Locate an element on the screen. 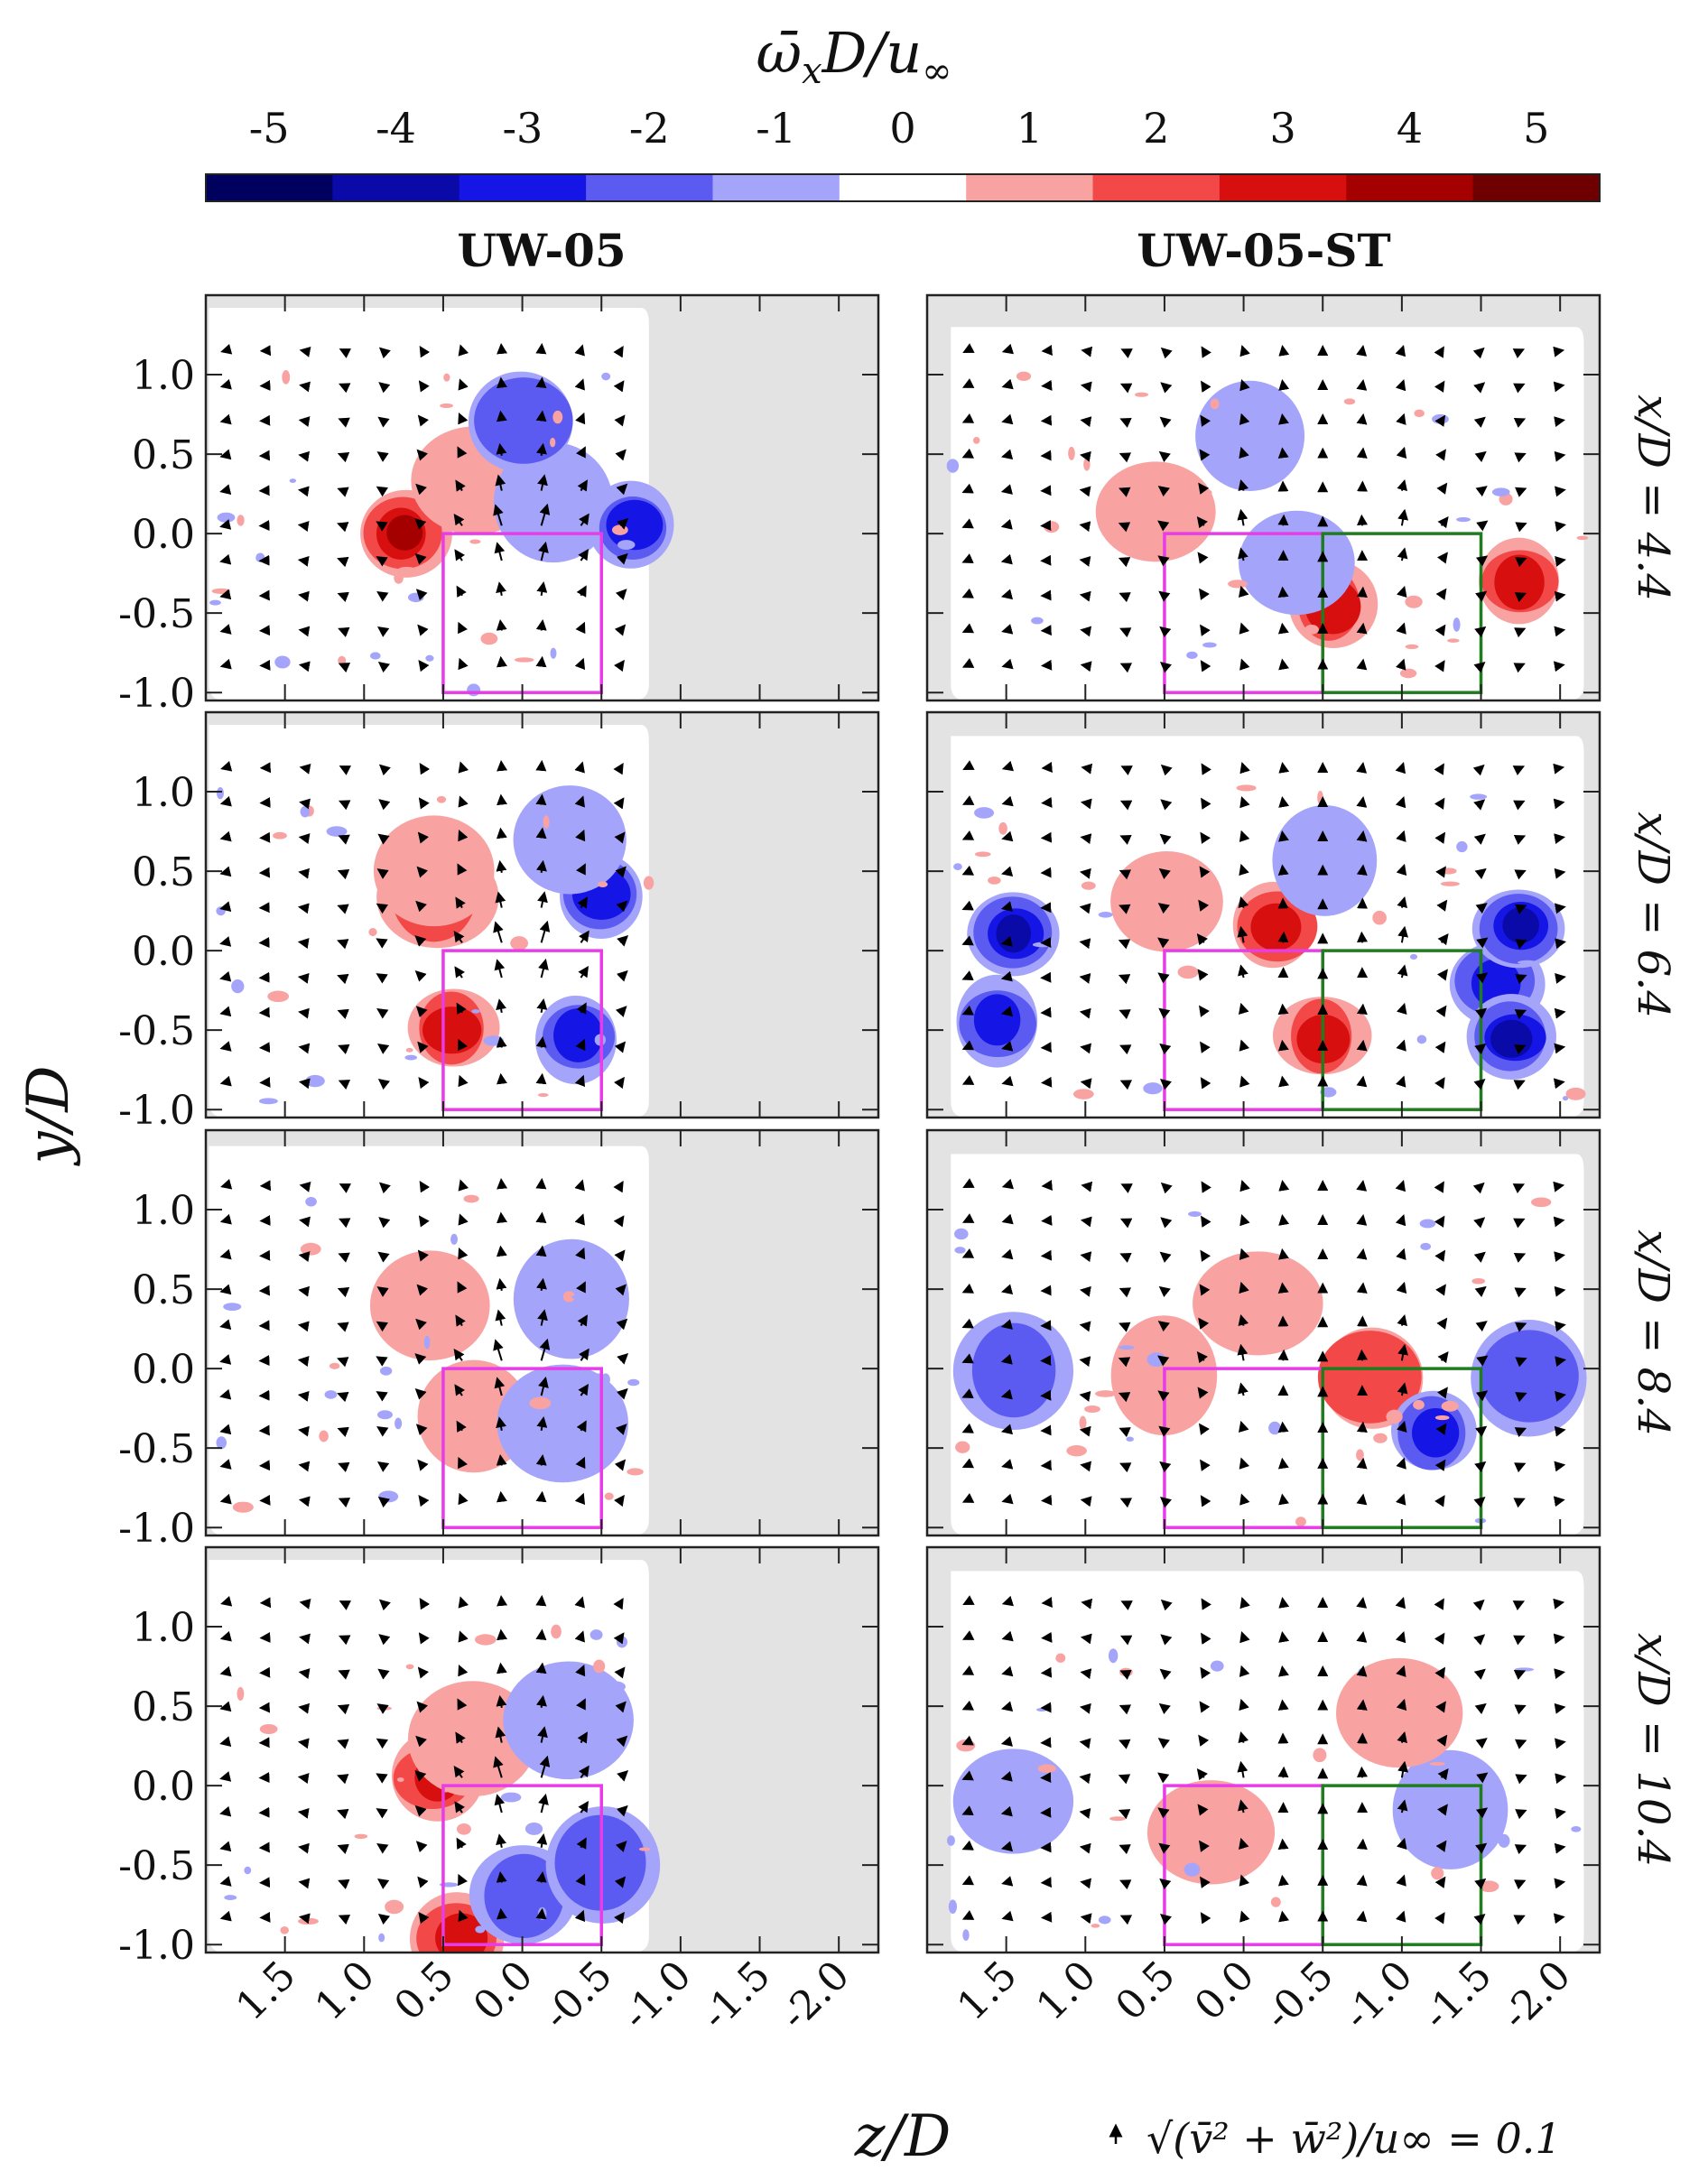 The width and height of the screenshot is (1708, 2180). colorbar is located at coordinates (903, 187).